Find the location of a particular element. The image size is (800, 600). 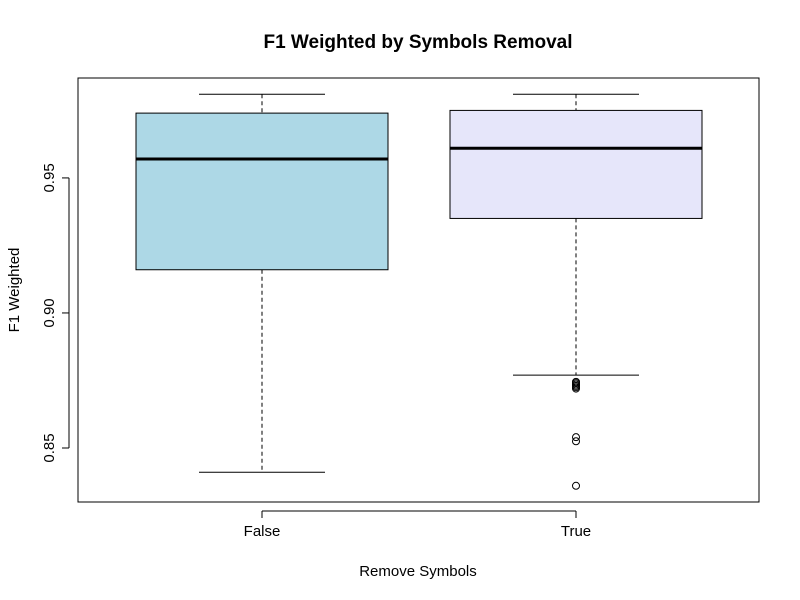

y-axis: 0.85 0.90 0.95 is located at coordinates (55, 313).